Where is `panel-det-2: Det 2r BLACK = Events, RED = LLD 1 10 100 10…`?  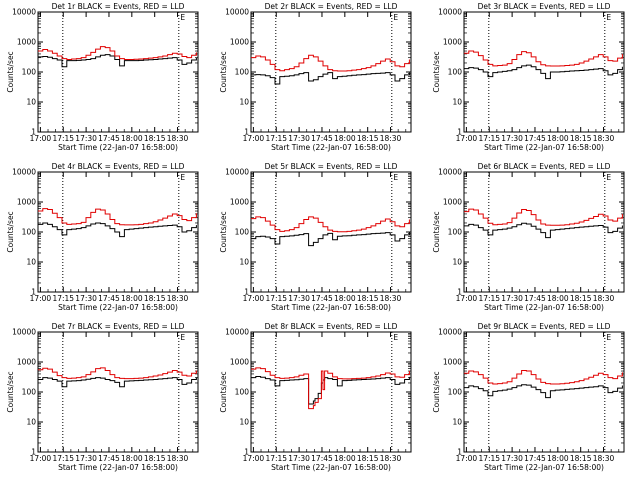 panel-det-2: Det 2r BLACK = Events, RED = LLD 1 10 100 10… is located at coordinates (315, 77).